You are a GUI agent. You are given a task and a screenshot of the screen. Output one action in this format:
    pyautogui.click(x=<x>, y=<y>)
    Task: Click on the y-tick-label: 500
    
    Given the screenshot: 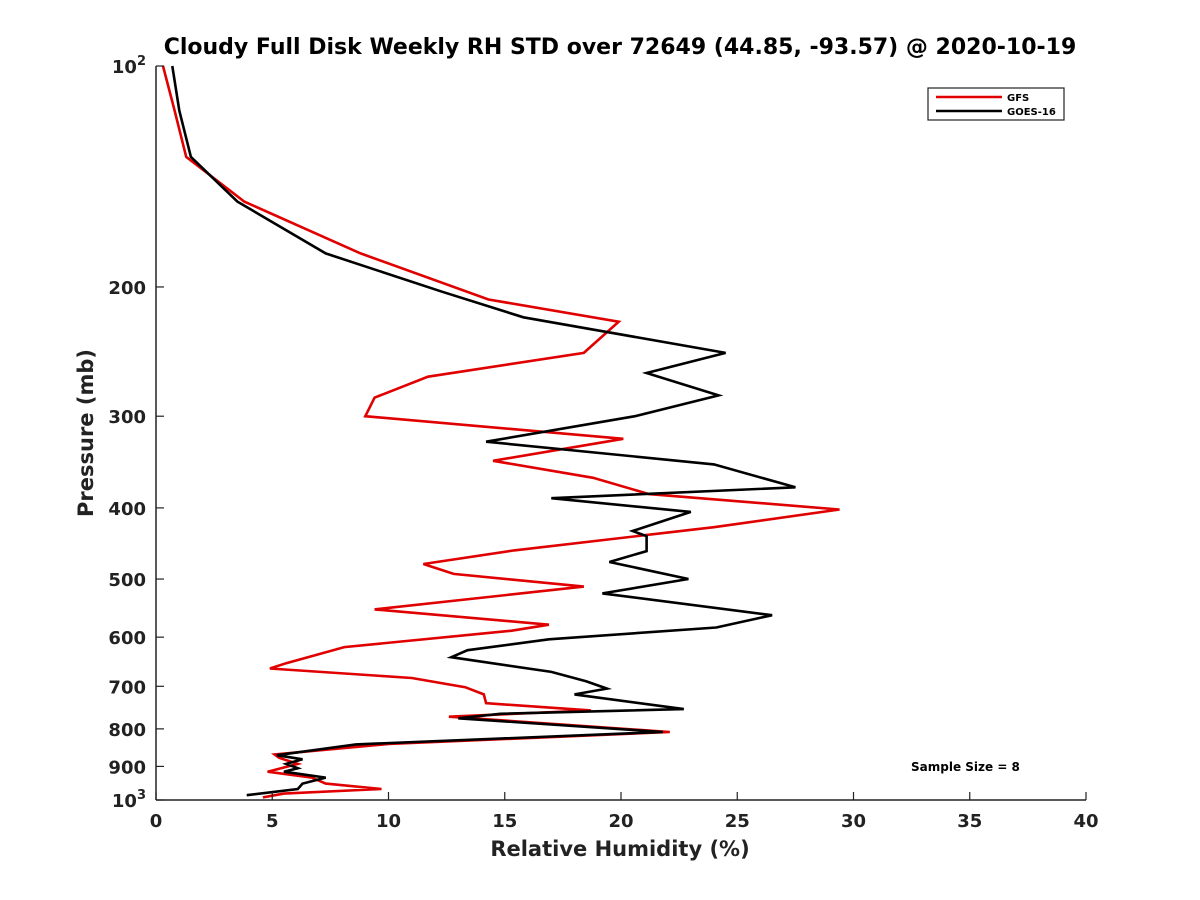 What is the action you would take?
    pyautogui.click(x=127, y=580)
    